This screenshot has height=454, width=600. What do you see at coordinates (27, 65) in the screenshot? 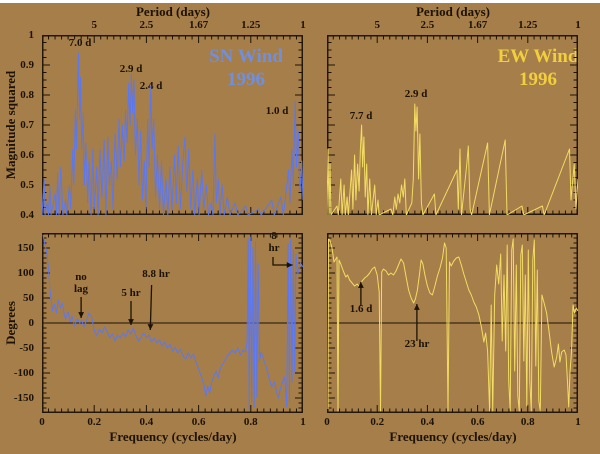
I see `y-tick-label: 0.9` at bounding box center [27, 65].